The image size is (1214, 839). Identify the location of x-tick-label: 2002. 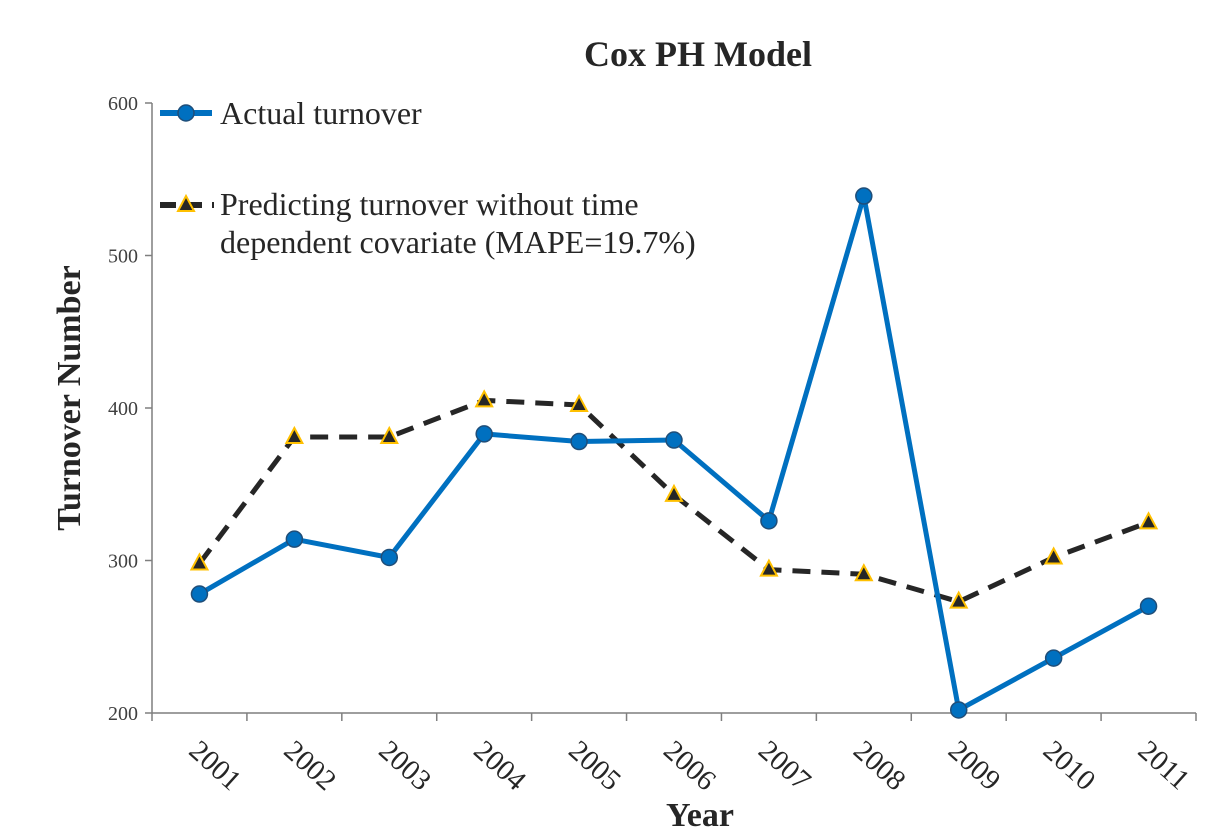
(310, 765).